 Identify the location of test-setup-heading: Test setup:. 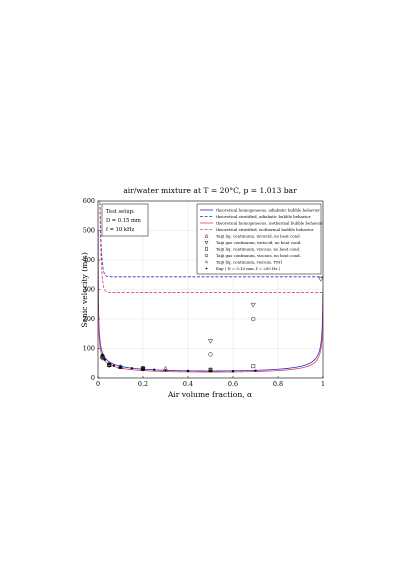
(120, 212).